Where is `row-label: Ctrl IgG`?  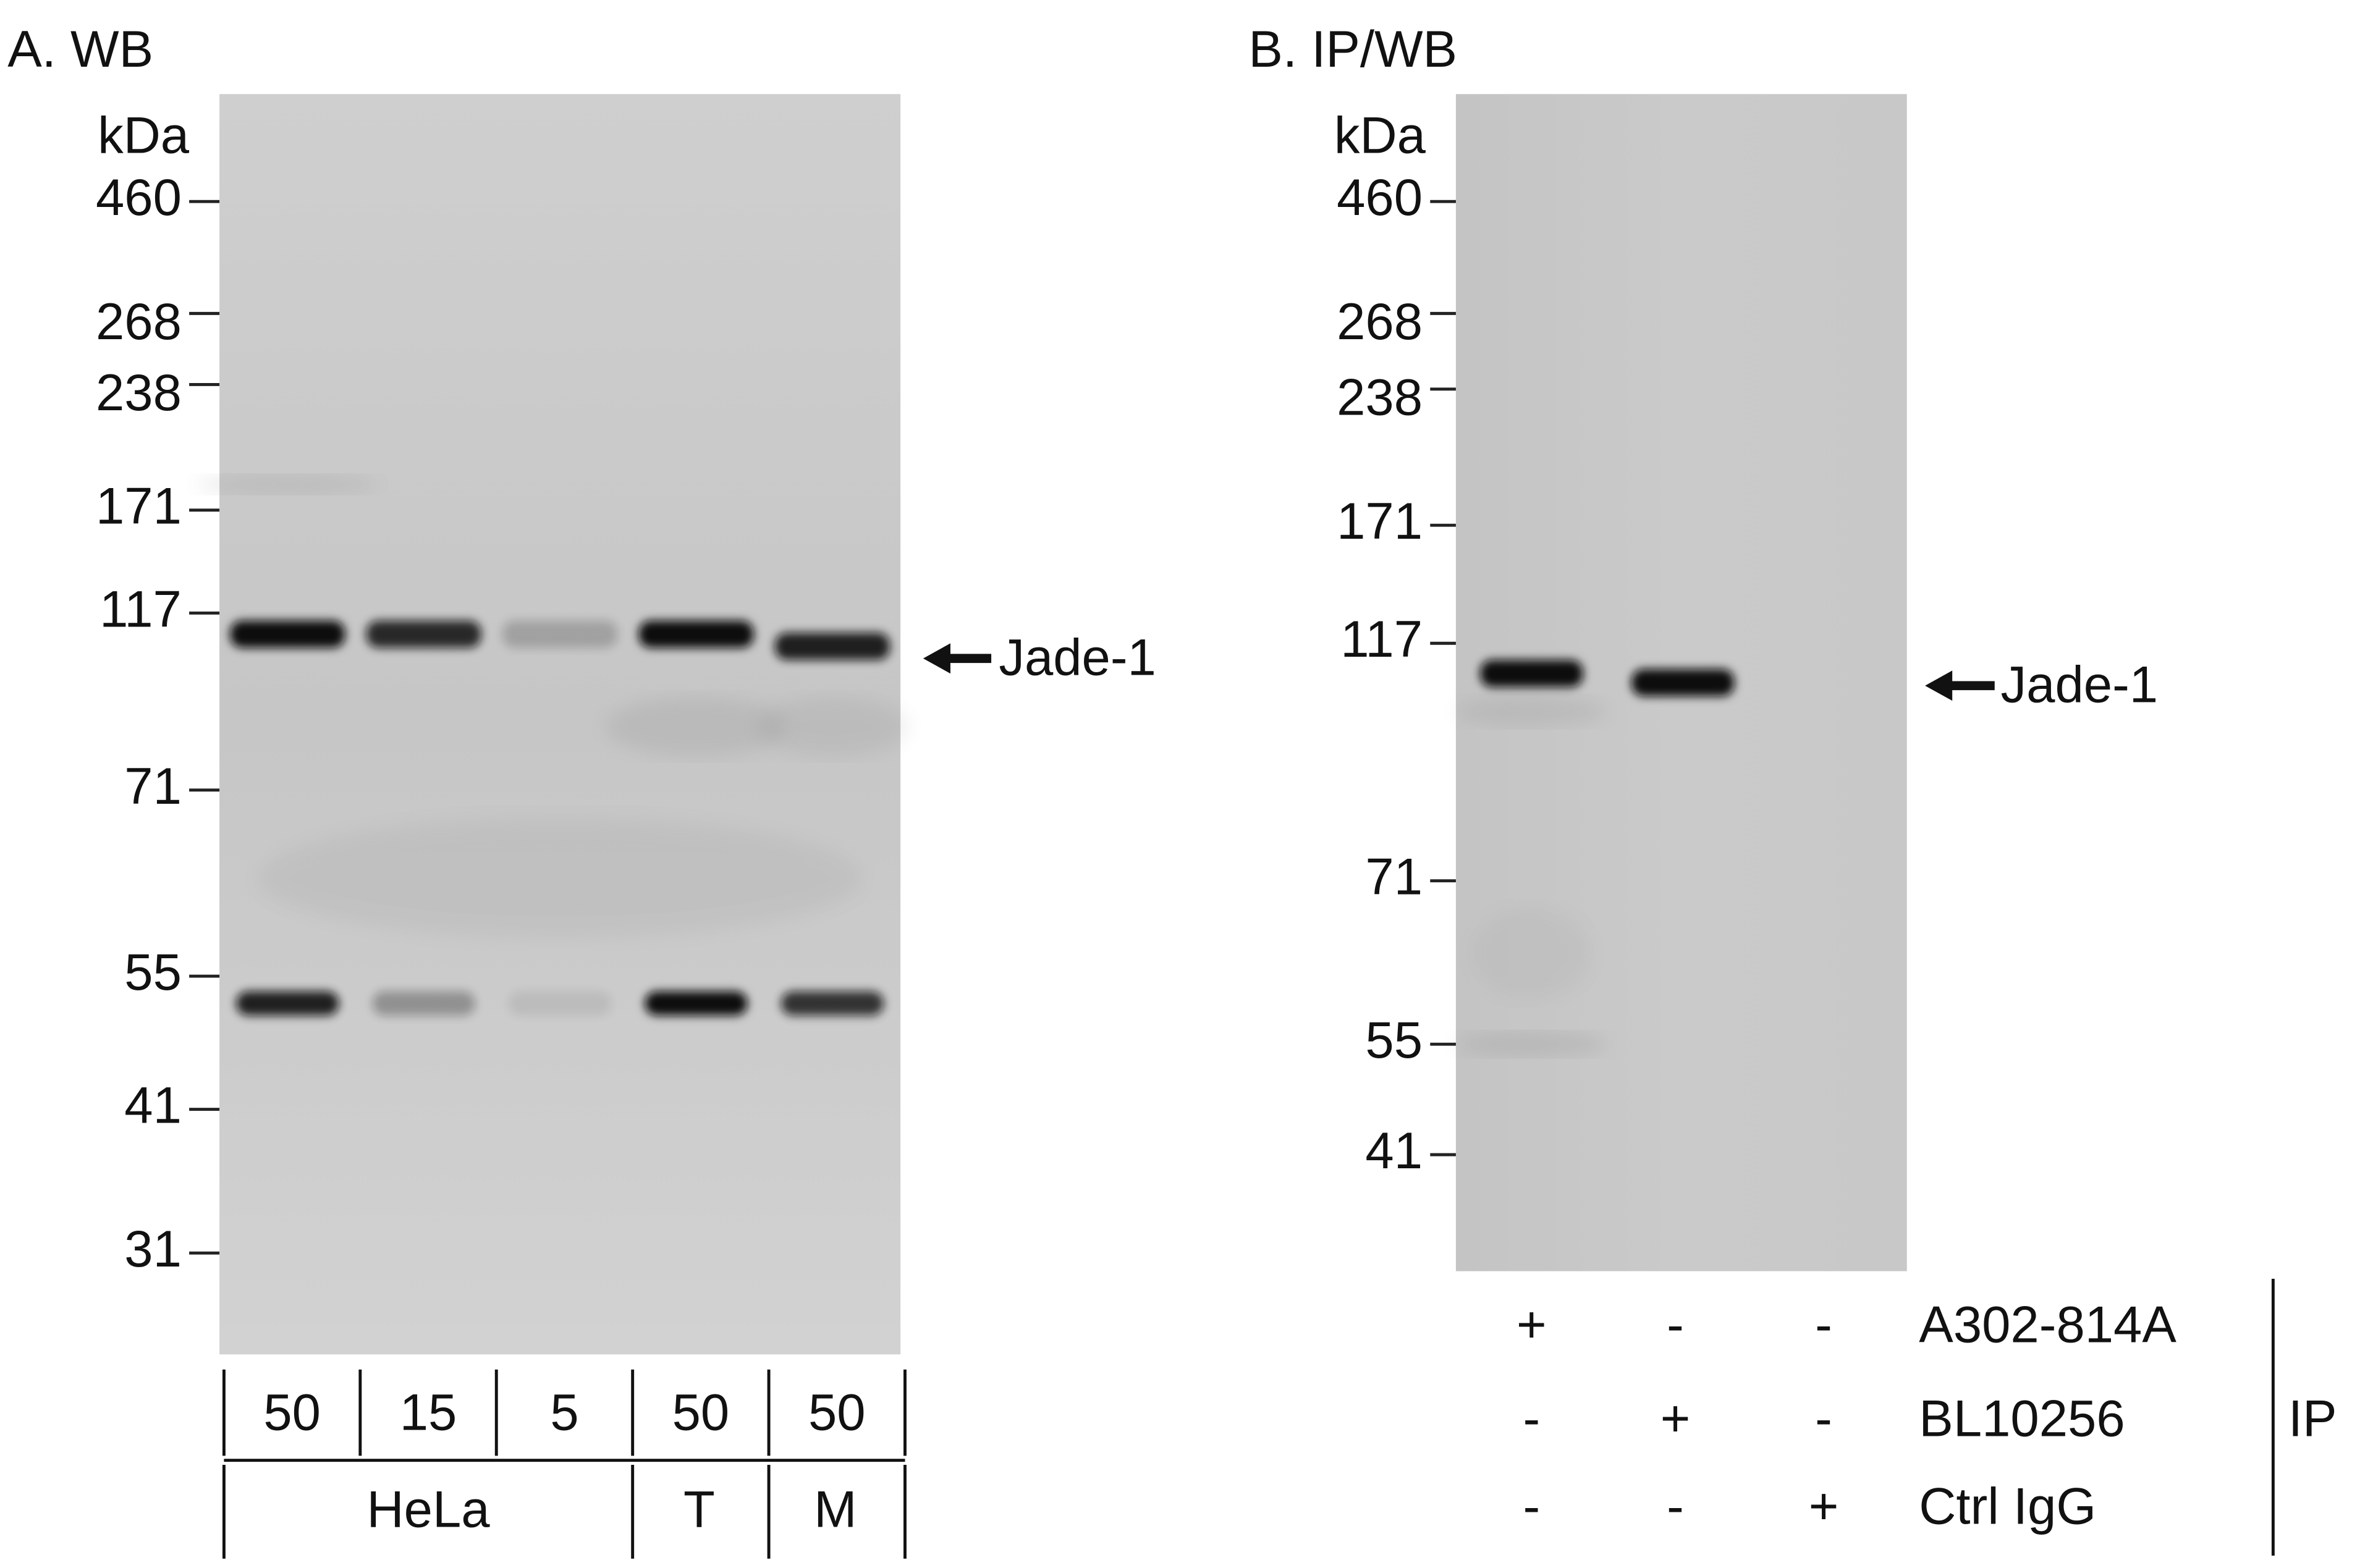 row-label: Ctrl IgG is located at coordinates (2007, 1506).